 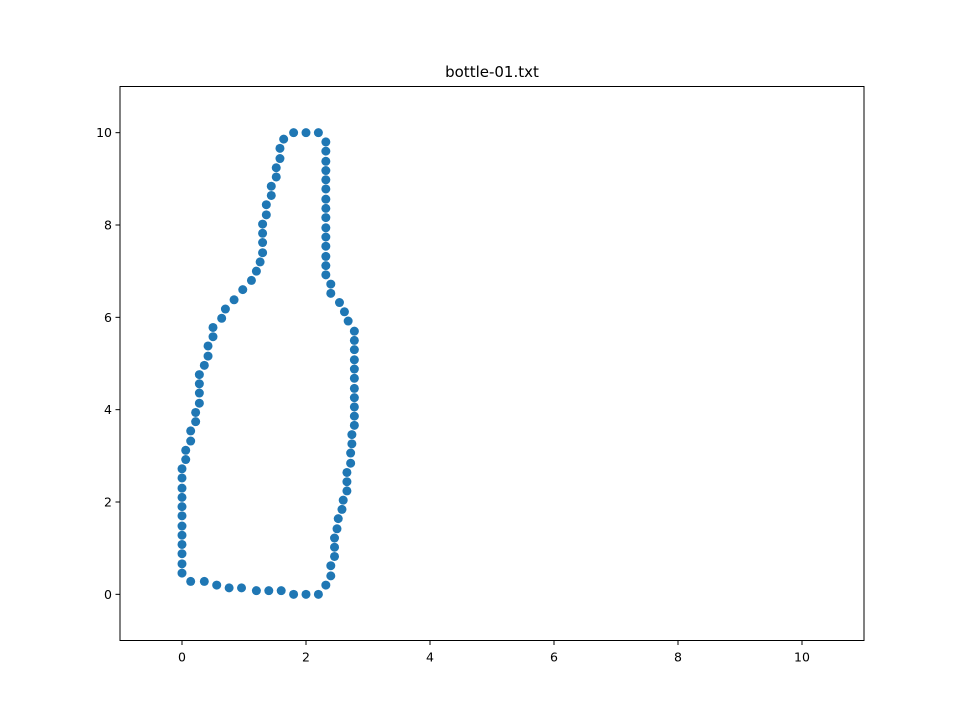 I want to click on y-tick-label: 8, so click(x=108, y=225).